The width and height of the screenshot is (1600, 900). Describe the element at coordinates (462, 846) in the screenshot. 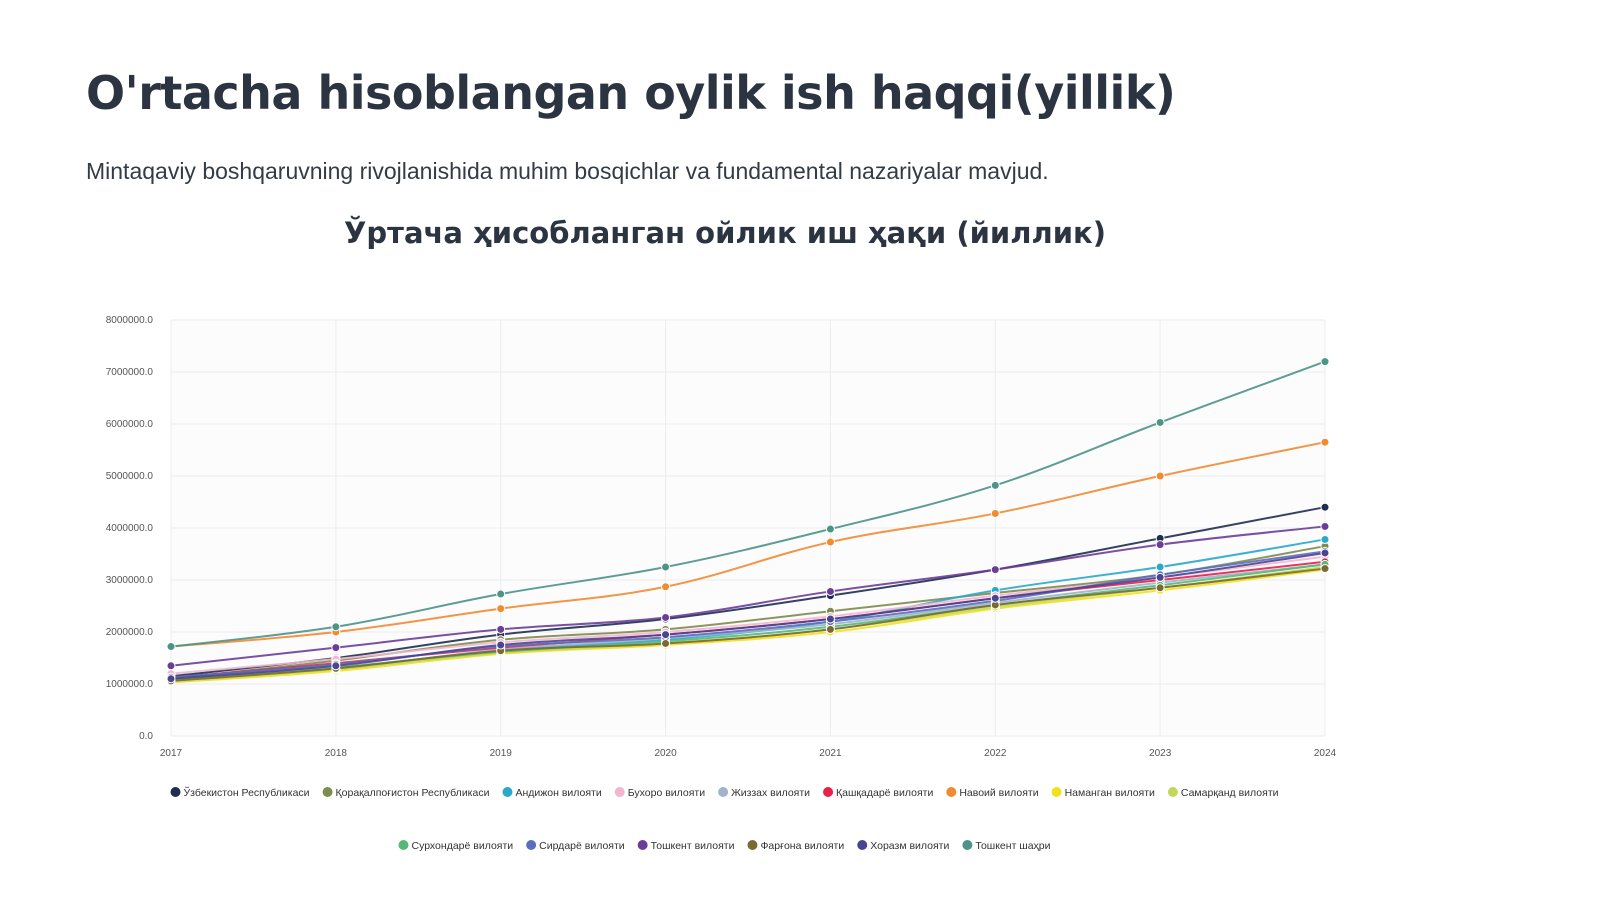

I see `legend-label: Сурхондарё вилояти` at that location.